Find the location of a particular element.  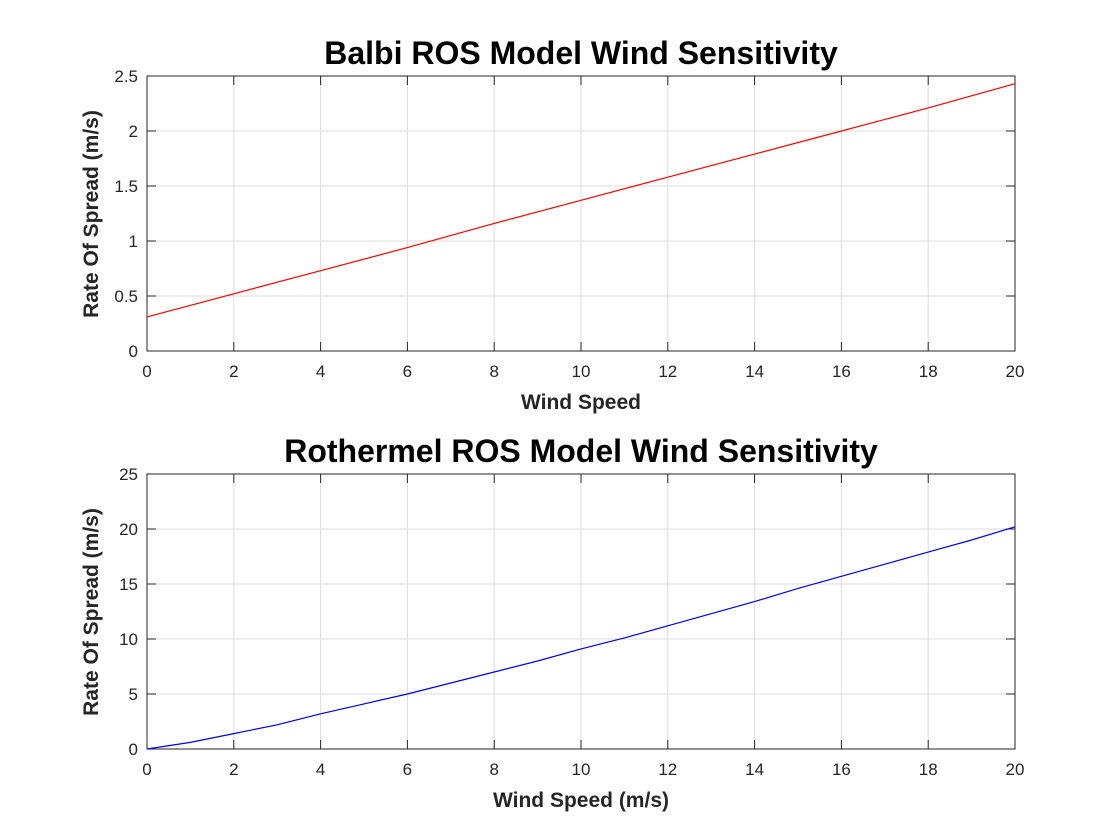

rothermel-x-tick-label: 12 is located at coordinates (667, 769).